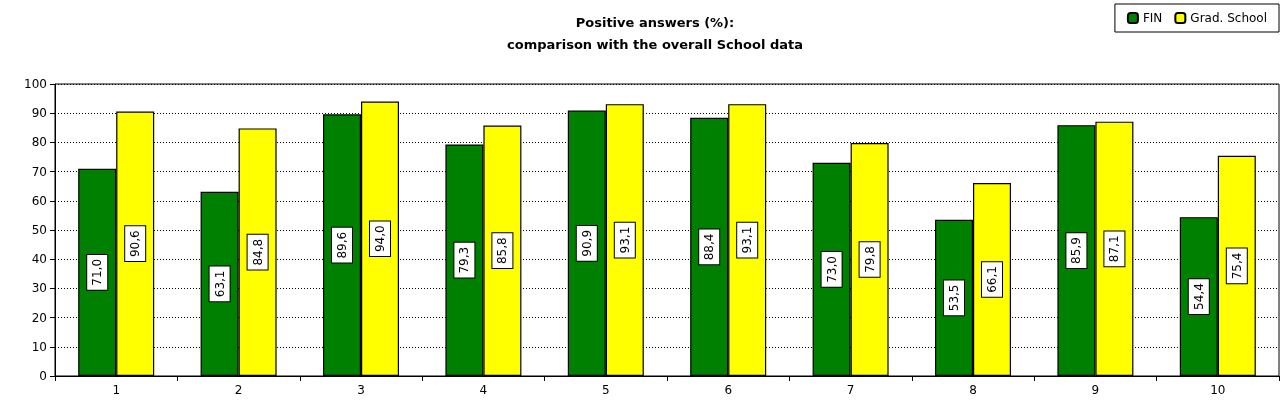 The width and height of the screenshot is (1287, 409). What do you see at coordinates (850, 390) in the screenshot?
I see `x-tick-label: 7` at bounding box center [850, 390].